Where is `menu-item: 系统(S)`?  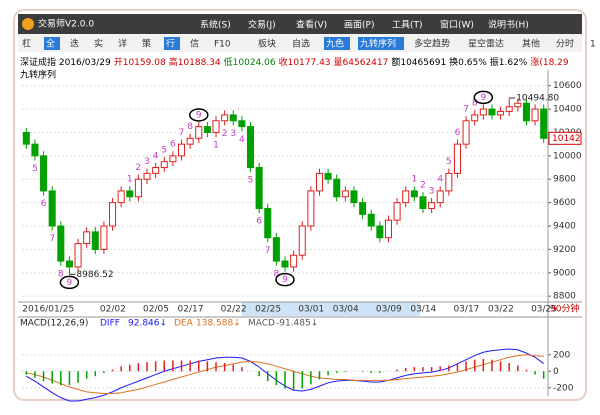
menu-item: 系统(S) is located at coordinates (215, 25).